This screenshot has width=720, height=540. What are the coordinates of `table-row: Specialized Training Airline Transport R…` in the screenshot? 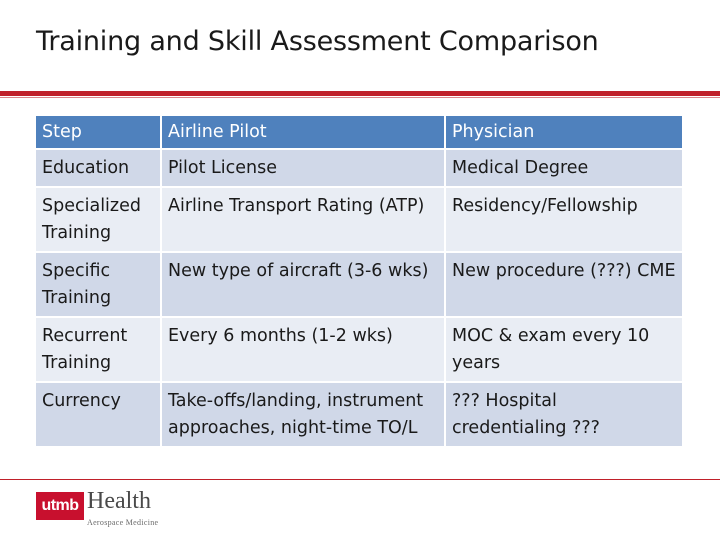 It's located at (360, 220).